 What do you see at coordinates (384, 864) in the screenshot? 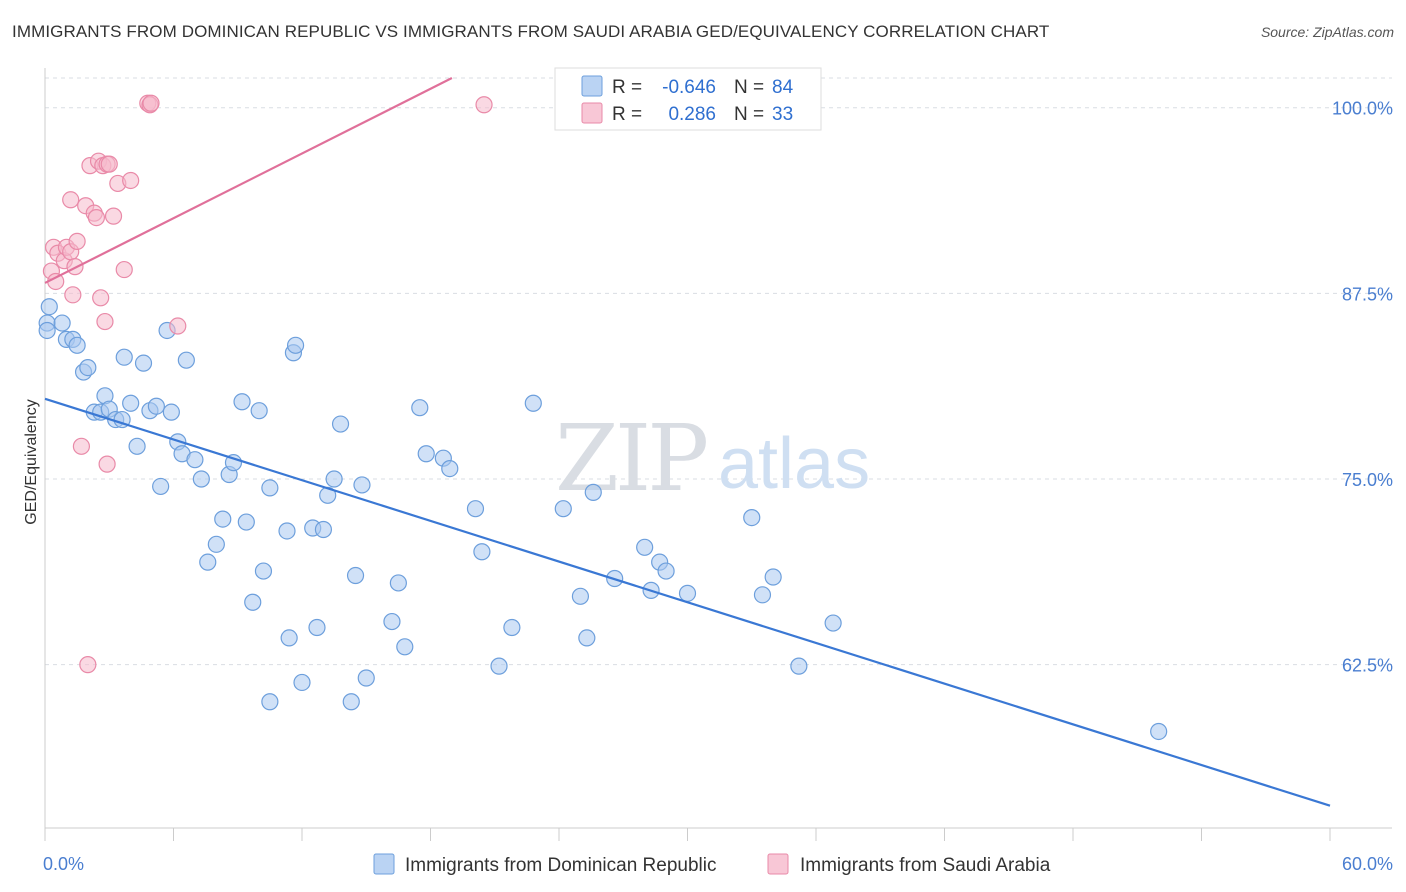
I see `series-legend-swatch-blue` at bounding box center [384, 864].